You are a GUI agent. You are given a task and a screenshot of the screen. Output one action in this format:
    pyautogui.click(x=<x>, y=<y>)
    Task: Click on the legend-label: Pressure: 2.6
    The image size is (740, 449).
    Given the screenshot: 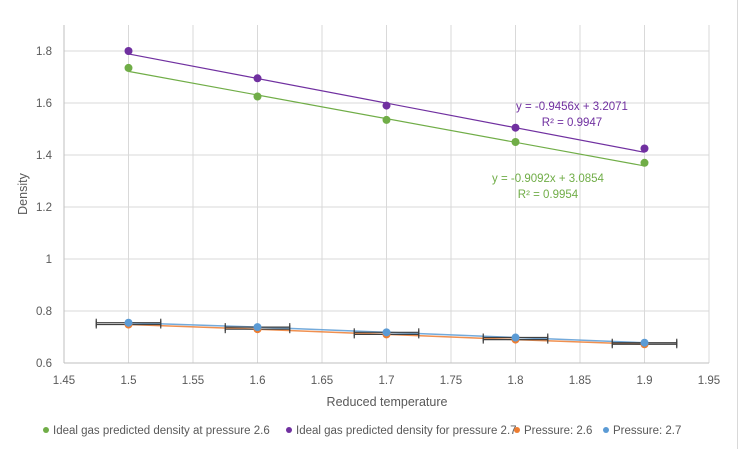 What is the action you would take?
    pyautogui.click(x=558, y=431)
    